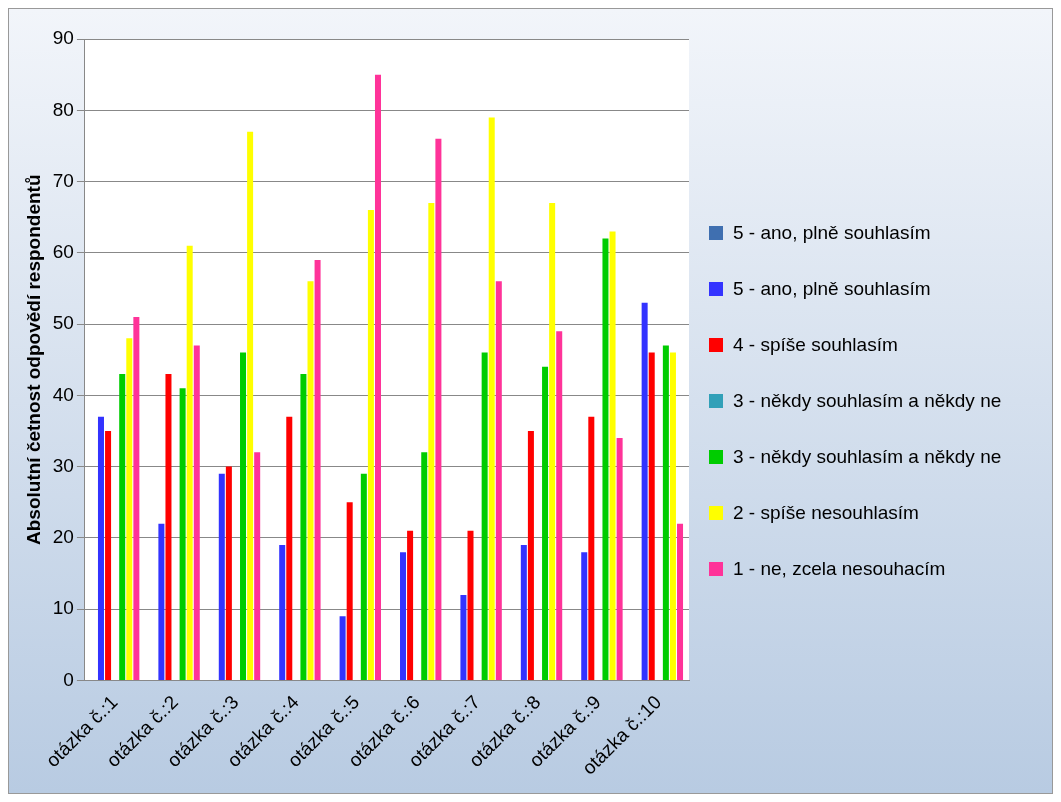 The height and width of the screenshot is (802, 1061). I want to click on y-tick-label: 60, so click(63, 252).